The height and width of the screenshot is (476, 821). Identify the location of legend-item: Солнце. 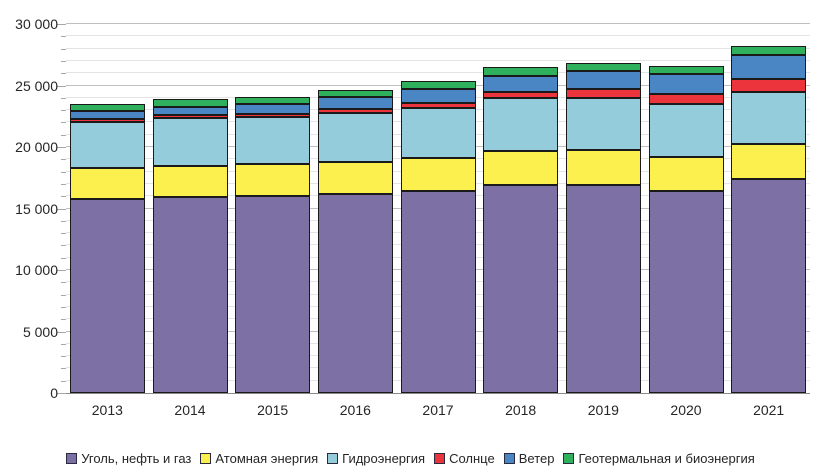
(464, 458).